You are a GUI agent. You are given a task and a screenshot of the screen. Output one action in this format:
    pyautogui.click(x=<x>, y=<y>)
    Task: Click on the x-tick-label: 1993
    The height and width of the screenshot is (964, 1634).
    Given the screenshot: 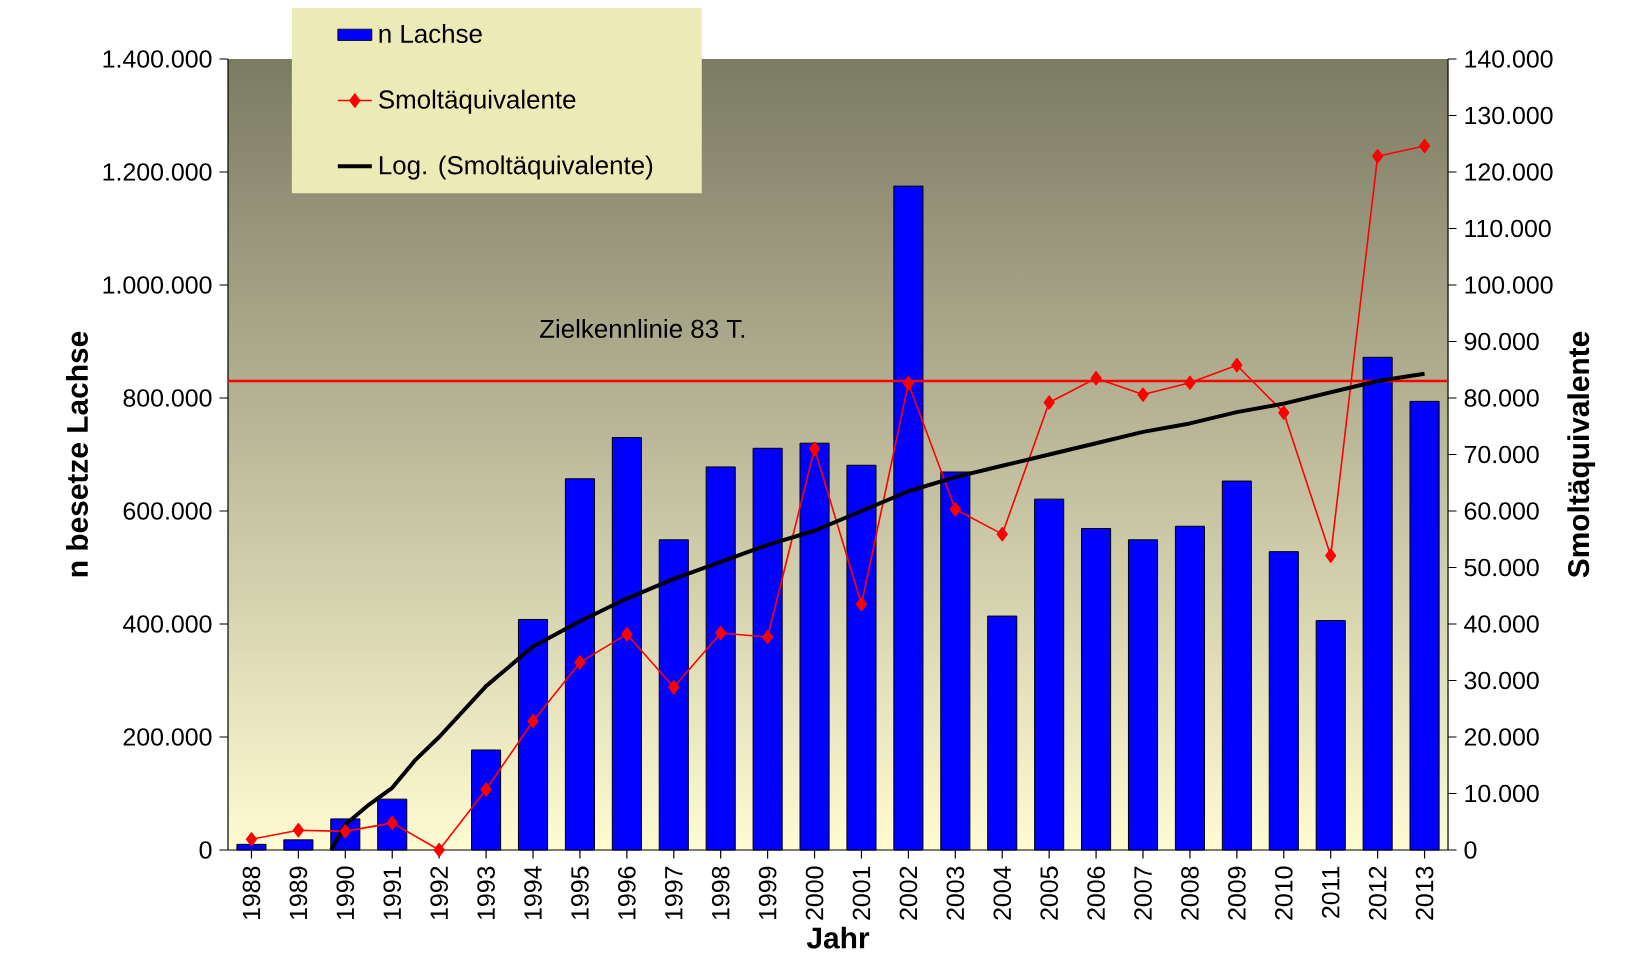 What is the action you would take?
    pyautogui.click(x=486, y=893)
    